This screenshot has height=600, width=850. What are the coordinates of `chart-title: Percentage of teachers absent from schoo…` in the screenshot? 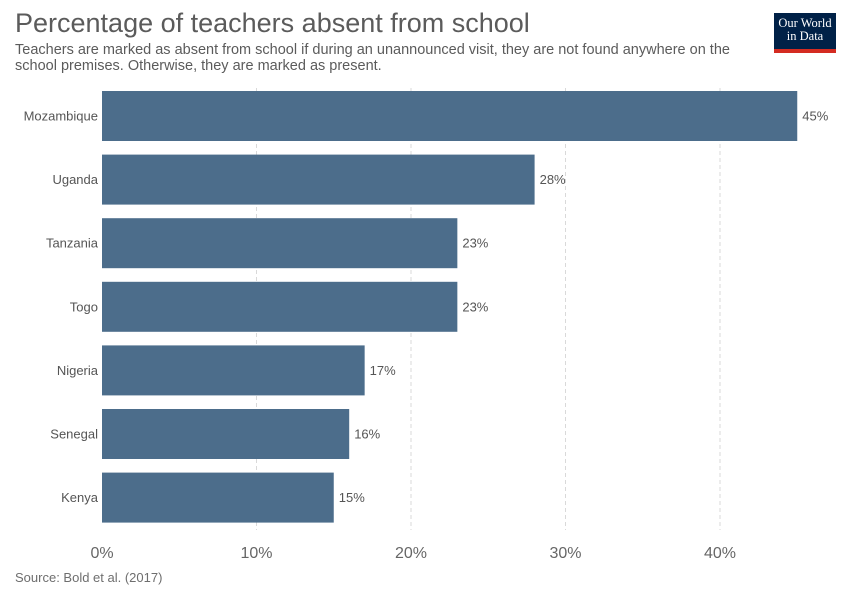 It's located at (272, 23).